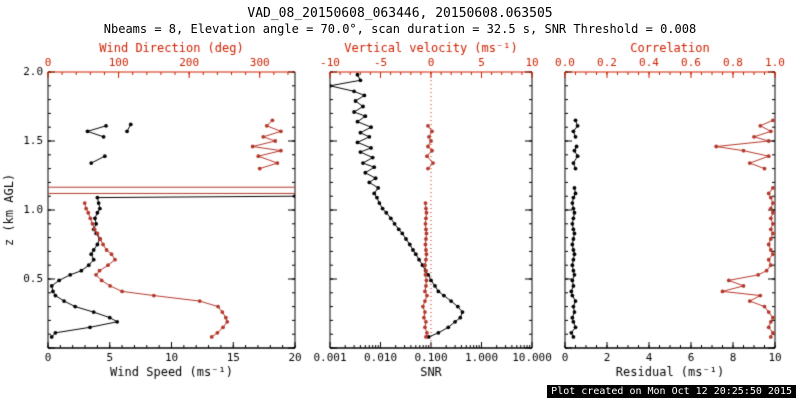 Image resolution: width=800 pixels, height=400 pixels. What do you see at coordinates (671, 391) in the screenshot?
I see `plot-created-stamp: Plot created on Mon Oct 12 20:25:50 2015` at bounding box center [671, 391].